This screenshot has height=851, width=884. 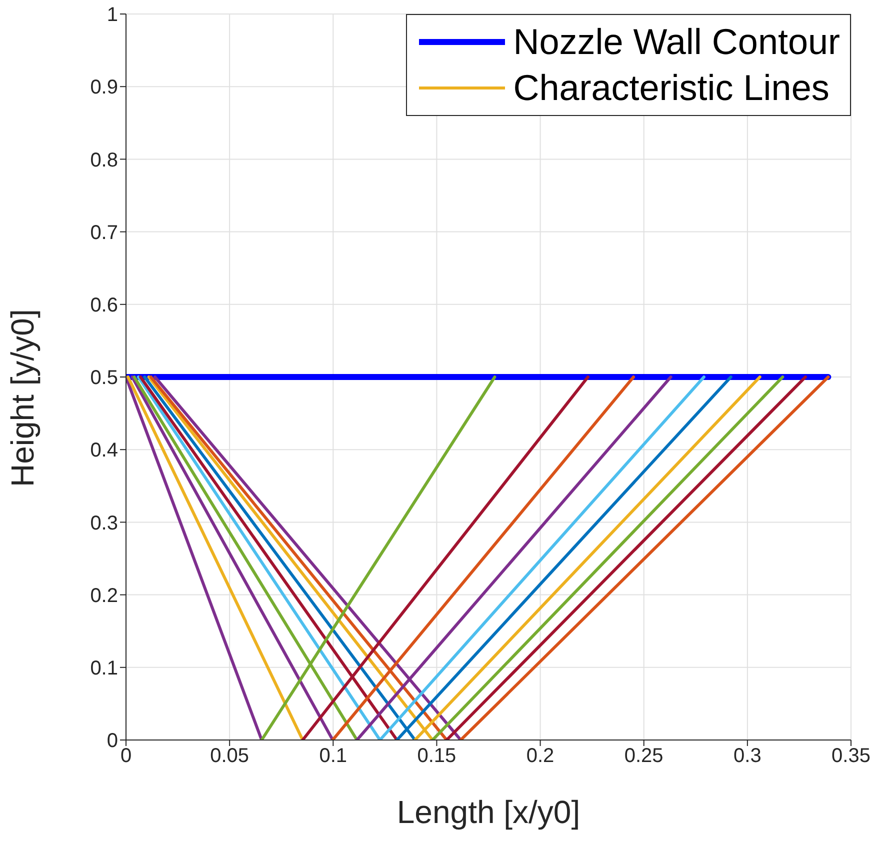 What do you see at coordinates (851, 756) in the screenshot?
I see `x-tick-label: 0.35` at bounding box center [851, 756].